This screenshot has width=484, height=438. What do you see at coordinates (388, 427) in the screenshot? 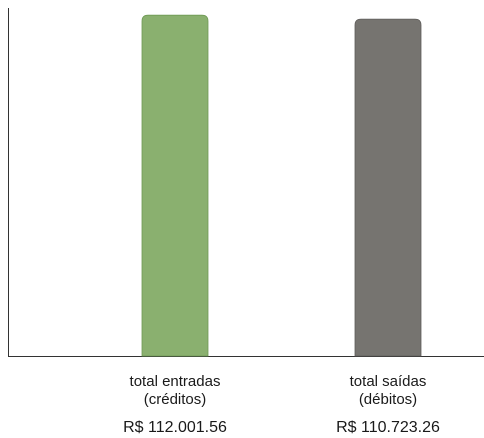
I see `value-label-2: R$ 110.723.26` at bounding box center [388, 427].